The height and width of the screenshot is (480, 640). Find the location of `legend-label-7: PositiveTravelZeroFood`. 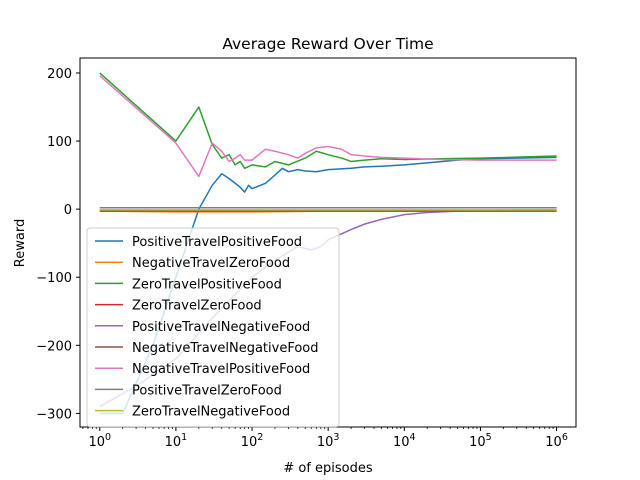

legend-label-7: PositiveTravelZeroFood is located at coordinates (207, 390).